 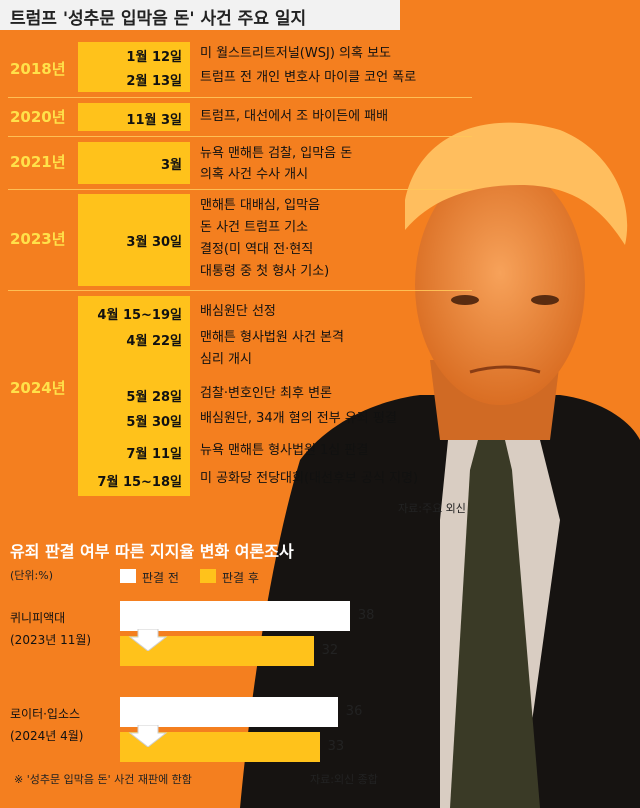 I want to click on event-date: 1월 12일, so click(x=154, y=57).